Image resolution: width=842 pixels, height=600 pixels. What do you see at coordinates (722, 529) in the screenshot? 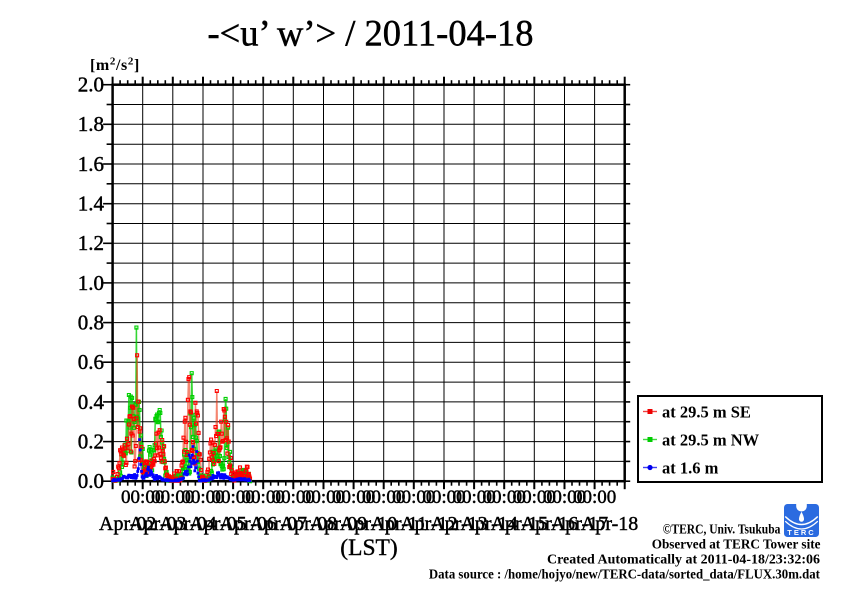
I see `svg-text: ©TERC, Univ. Tsukuba` at bounding box center [722, 529].